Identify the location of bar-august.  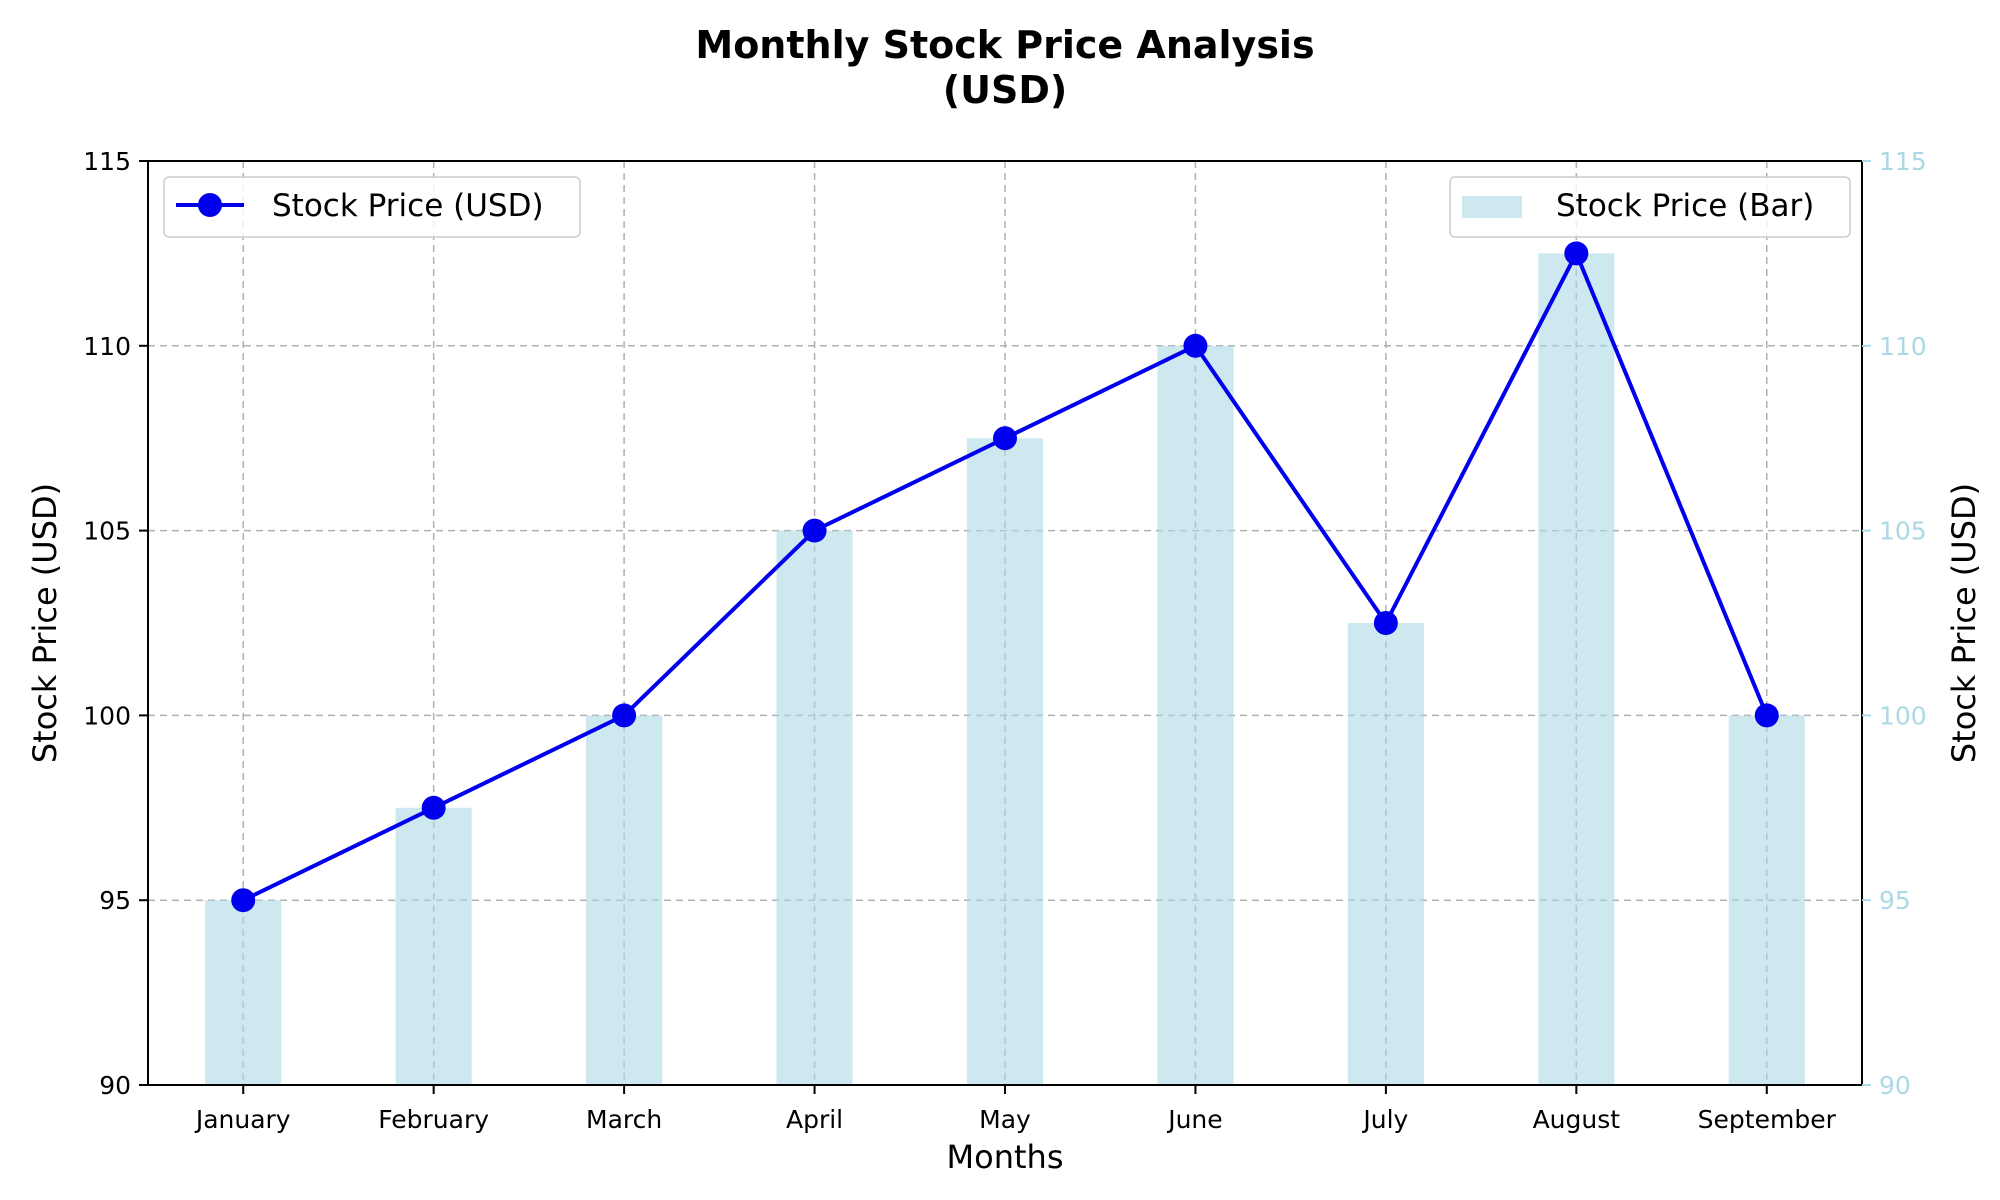
(1576, 669).